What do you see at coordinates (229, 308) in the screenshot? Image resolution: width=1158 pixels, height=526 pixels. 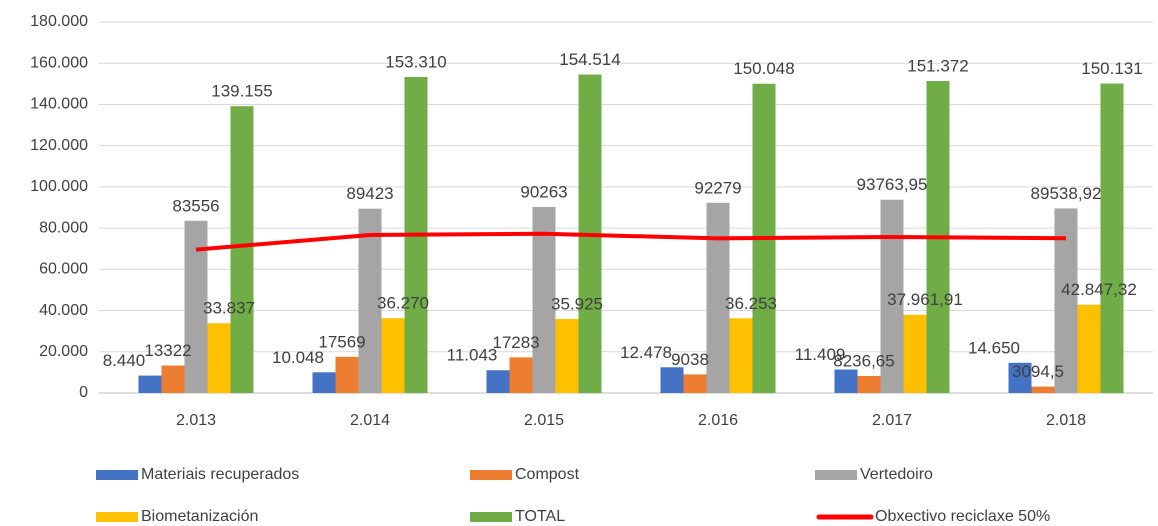 I see `data-label: 33.837` at bounding box center [229, 308].